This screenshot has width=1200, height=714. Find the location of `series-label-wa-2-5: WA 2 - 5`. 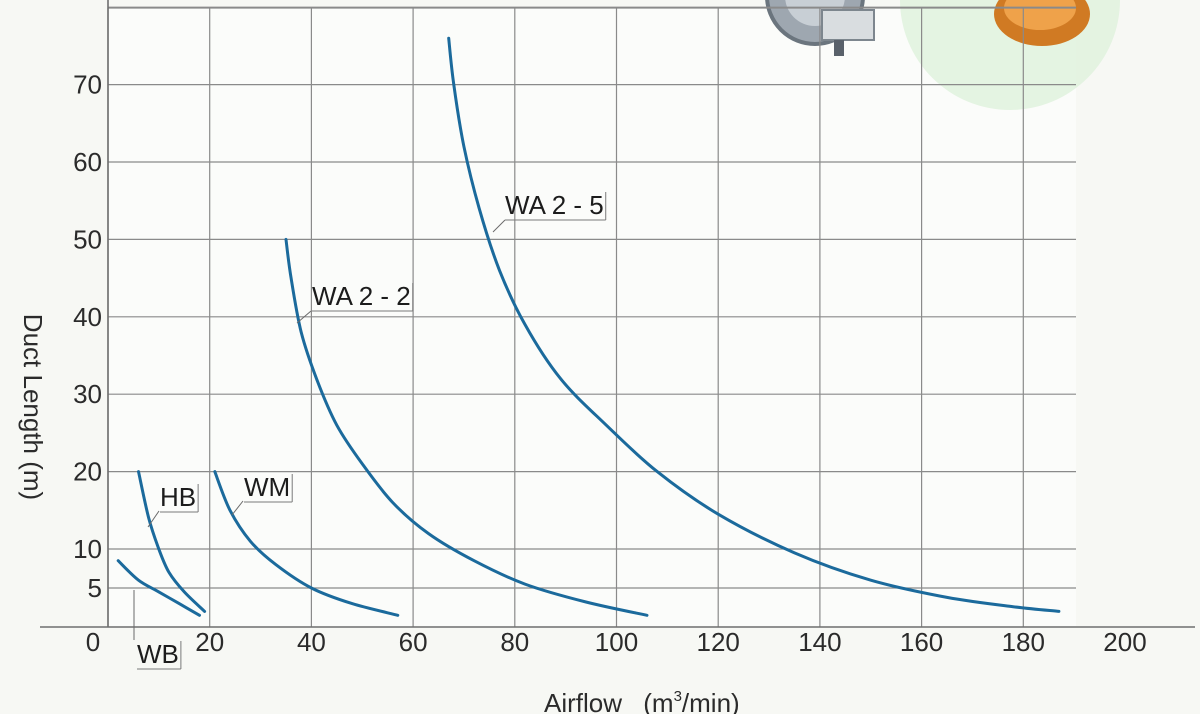

series-label-wa-2-5: WA 2 - 5 is located at coordinates (554, 205).